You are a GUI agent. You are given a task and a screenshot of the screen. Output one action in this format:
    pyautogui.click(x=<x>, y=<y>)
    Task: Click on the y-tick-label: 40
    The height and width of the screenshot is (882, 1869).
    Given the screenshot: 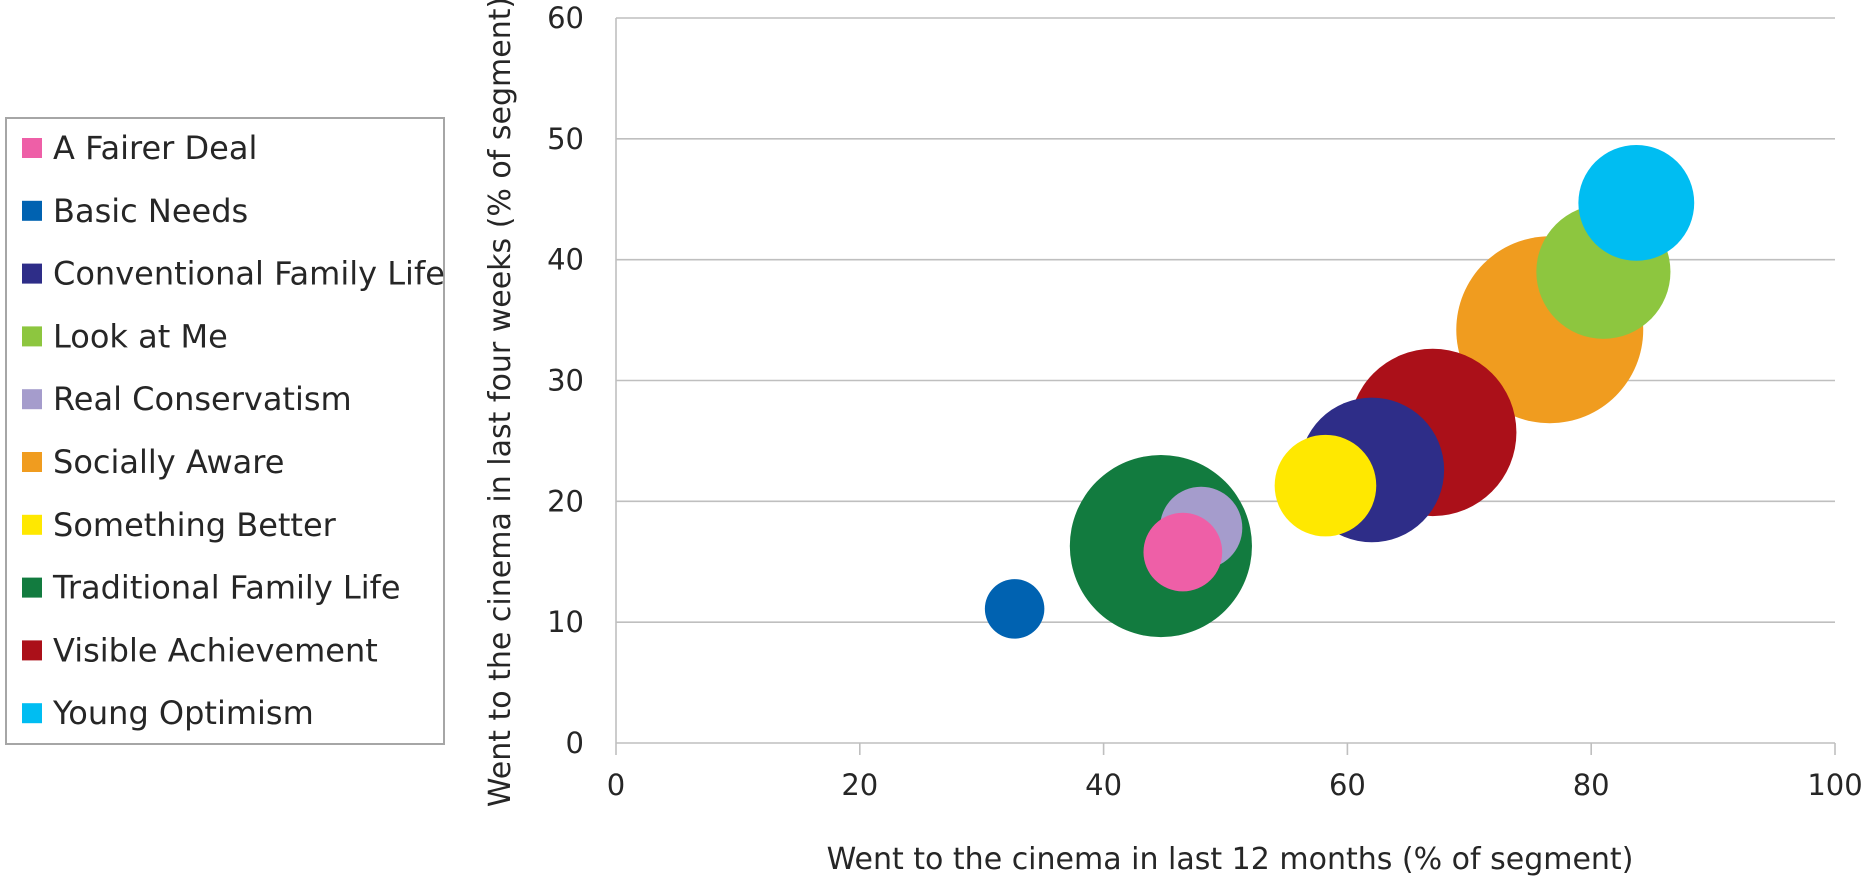 What is the action you would take?
    pyautogui.click(x=565, y=260)
    